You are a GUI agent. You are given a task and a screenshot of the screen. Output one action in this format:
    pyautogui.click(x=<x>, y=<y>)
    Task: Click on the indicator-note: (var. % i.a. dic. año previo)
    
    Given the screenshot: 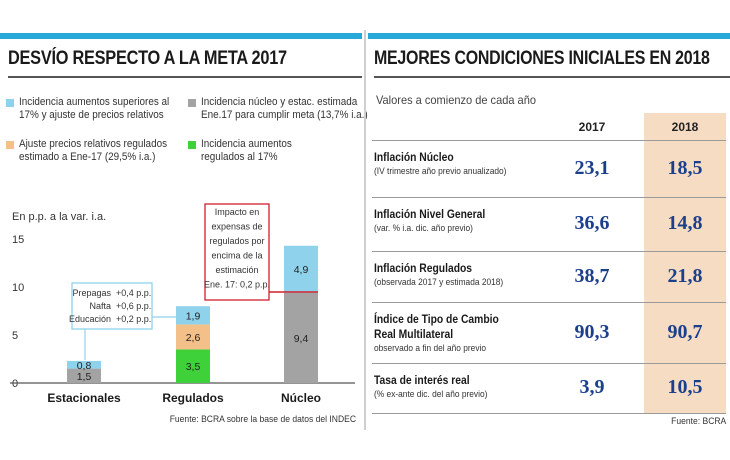 What is the action you would take?
    pyautogui.click(x=423, y=228)
    